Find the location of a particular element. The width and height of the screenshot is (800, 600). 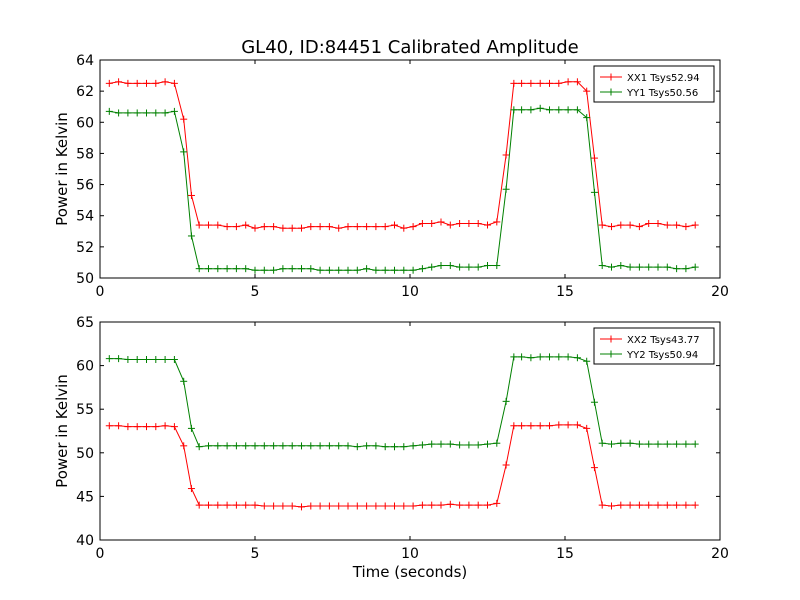

y-tick-label: 65 is located at coordinates (85, 323).